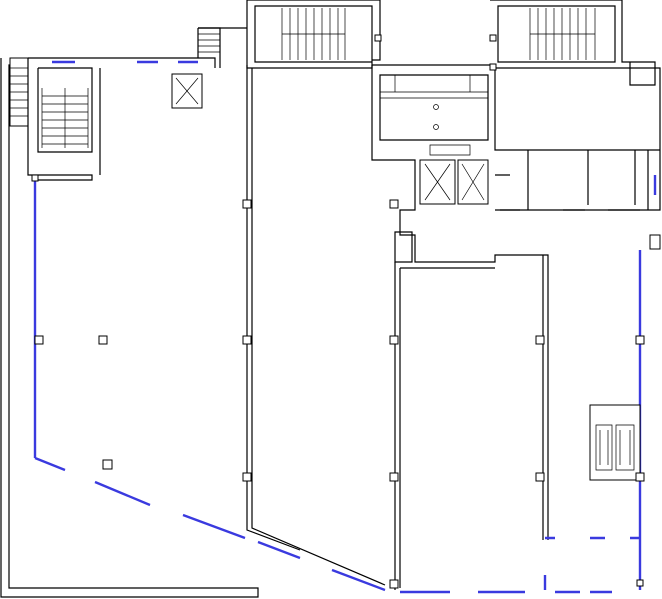 This screenshot has height=599, width=662. I want to click on room-walls, so click(572, 180).